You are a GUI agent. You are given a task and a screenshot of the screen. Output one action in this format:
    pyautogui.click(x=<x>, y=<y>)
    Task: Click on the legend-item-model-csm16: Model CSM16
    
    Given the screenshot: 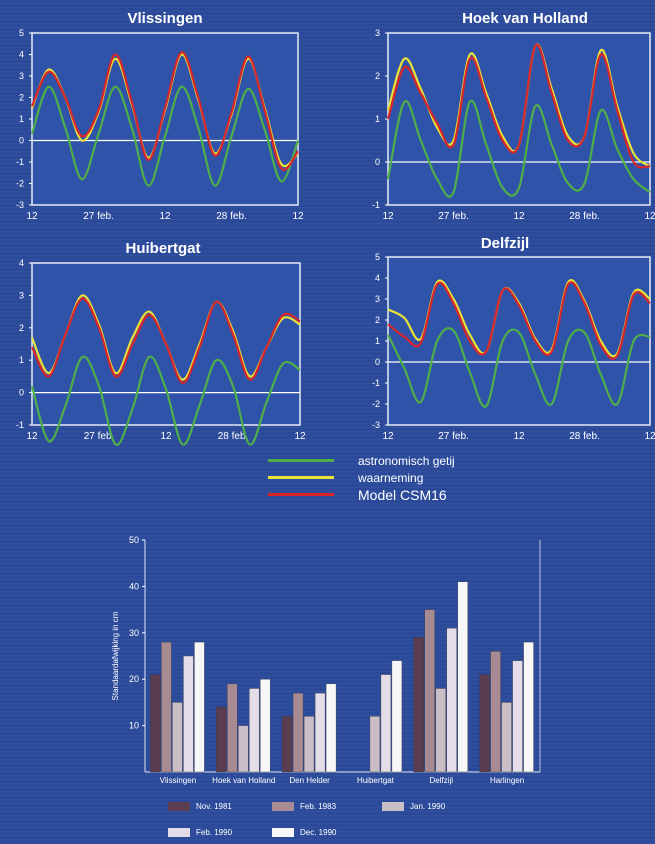 What is the action you would take?
    pyautogui.click(x=361, y=494)
    